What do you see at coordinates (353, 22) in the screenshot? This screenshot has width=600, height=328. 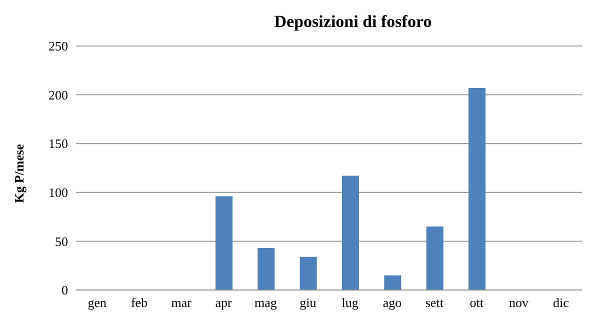 I see `chart-title: Deposizioni di fosforo` at bounding box center [353, 22].